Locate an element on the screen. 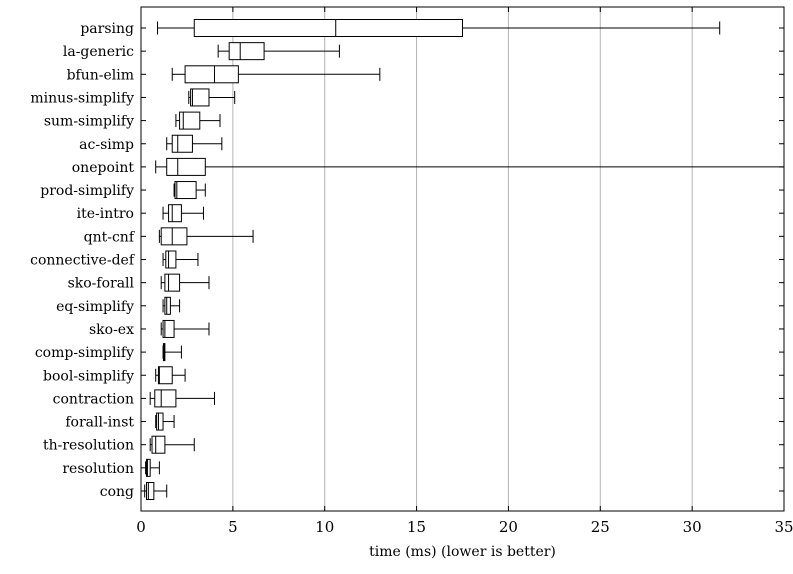 This screenshot has height=574, width=793. box-minus-simplify is located at coordinates (462, 97).